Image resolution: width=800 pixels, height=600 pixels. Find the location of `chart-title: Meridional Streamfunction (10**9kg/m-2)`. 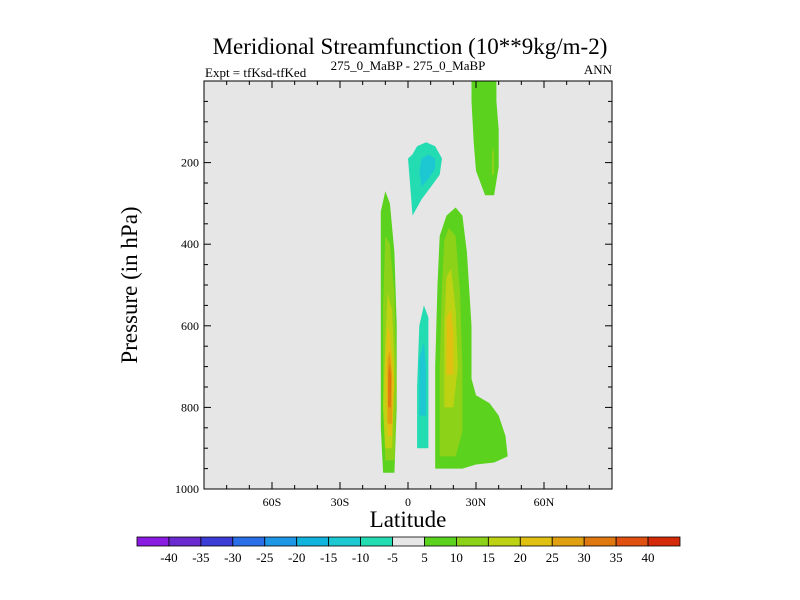

chart-title: Meridional Streamfunction (10**9kg/m-2) is located at coordinates (410, 46).